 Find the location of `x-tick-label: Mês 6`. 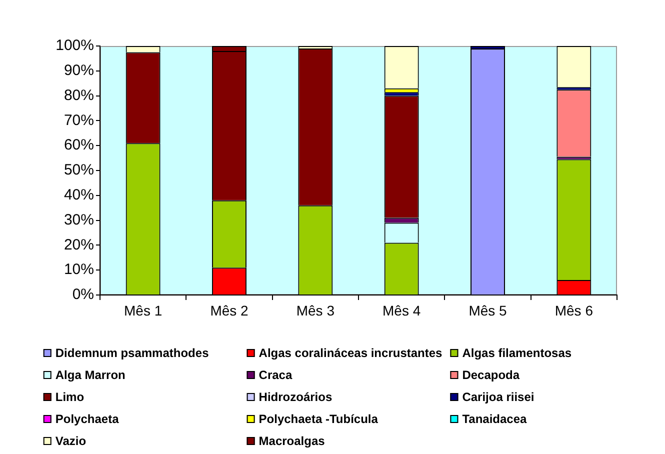

x-tick-label: Mês 6 is located at coordinates (574, 310).